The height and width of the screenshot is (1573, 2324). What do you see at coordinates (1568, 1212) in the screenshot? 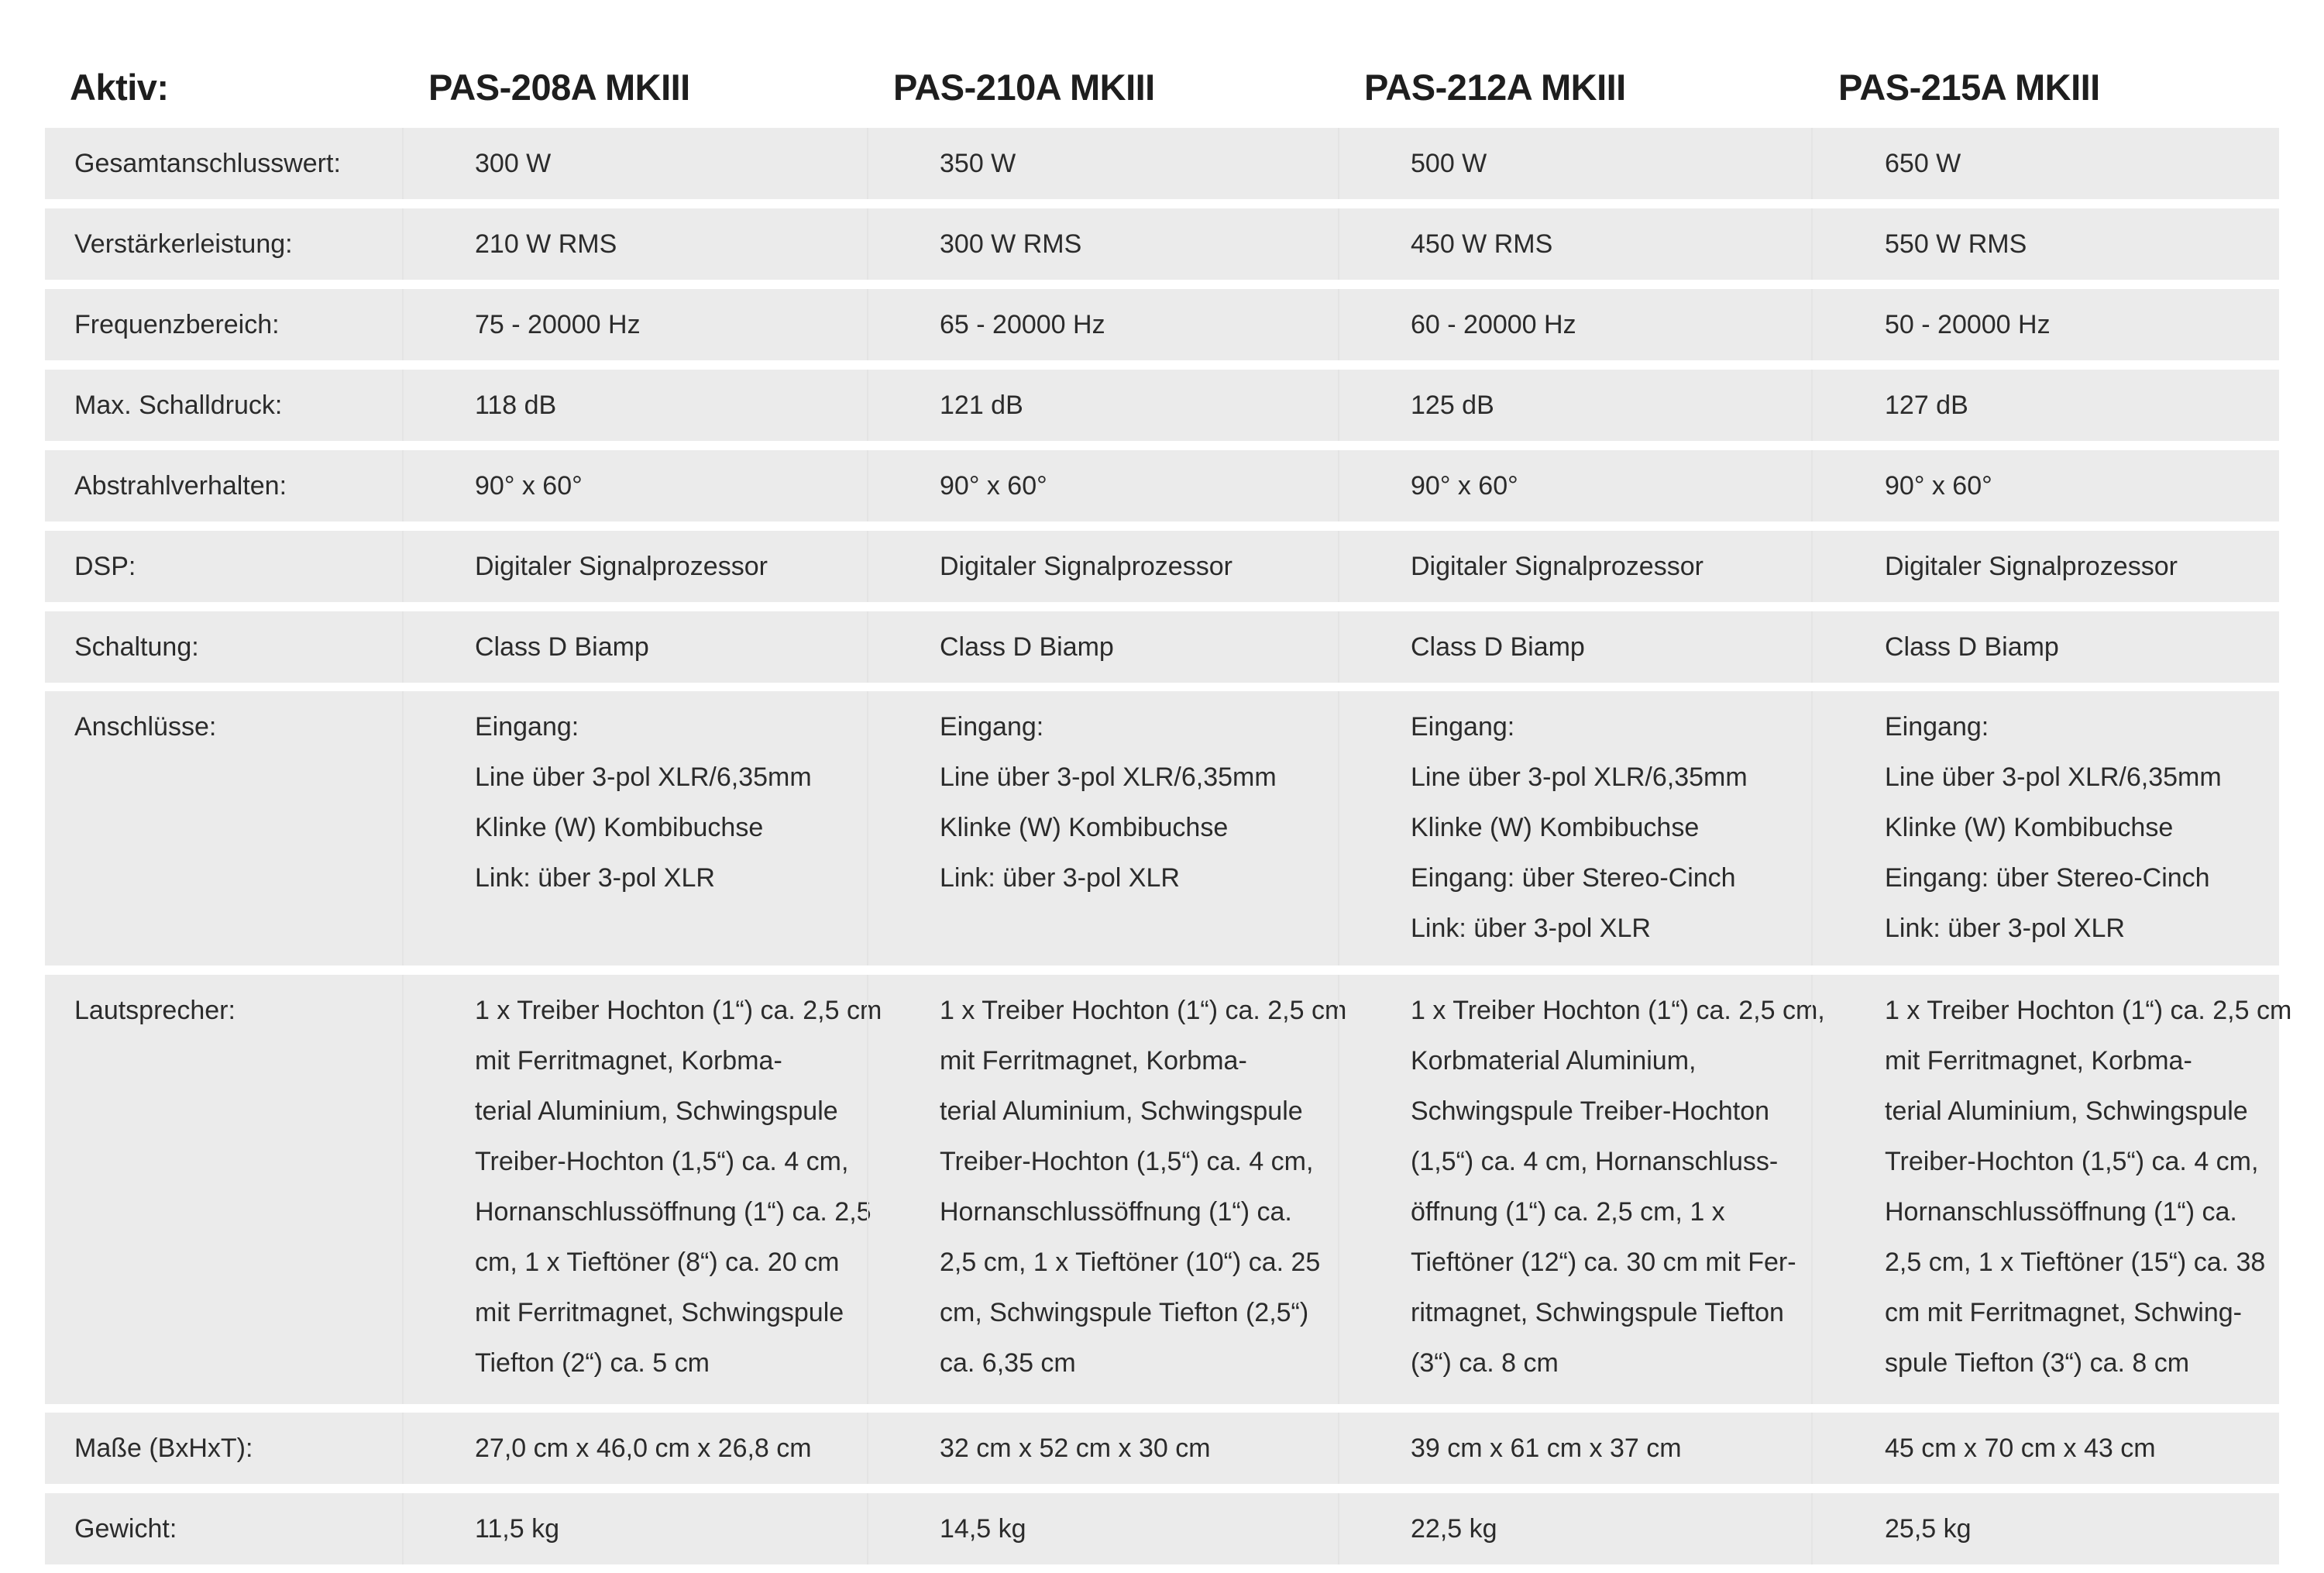
I see `value-line: öffnung (1“) ca. 2,5 cm, 1 x` at bounding box center [1568, 1212].